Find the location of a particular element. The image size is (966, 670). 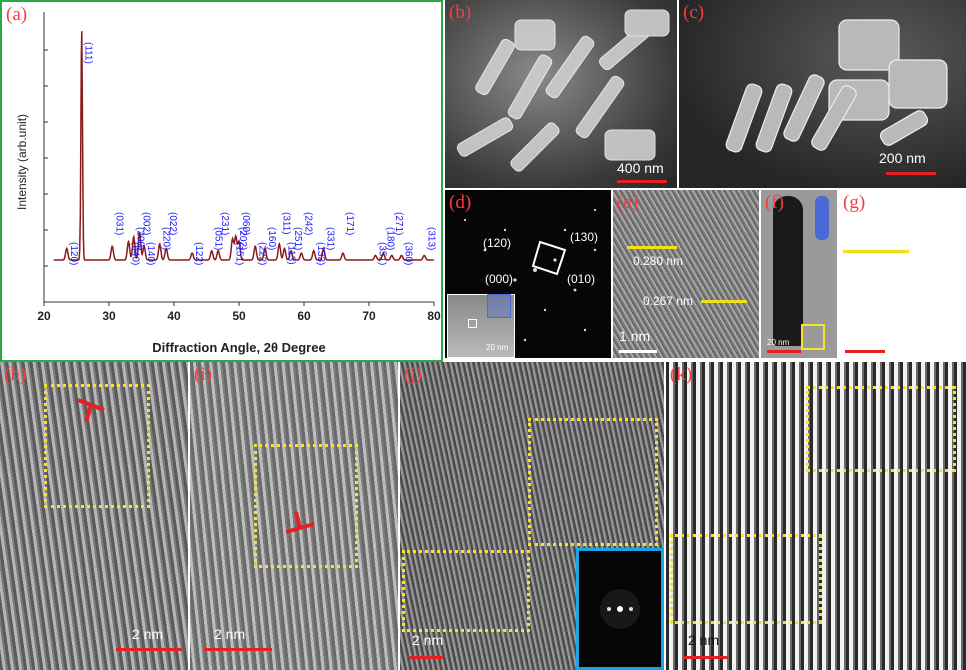

y-ticks is located at coordinates (46, 176).